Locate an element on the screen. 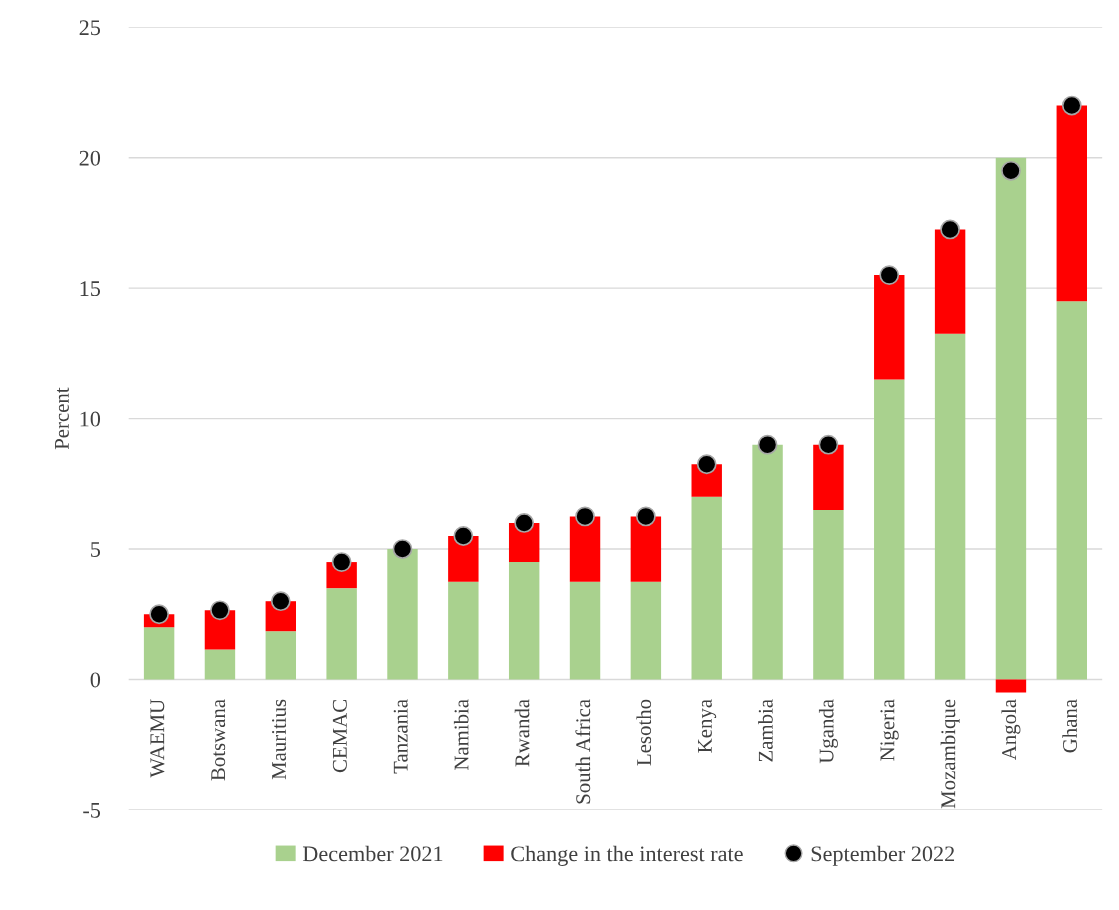  x-tick-label: WAEMU is located at coordinates (157, 738).